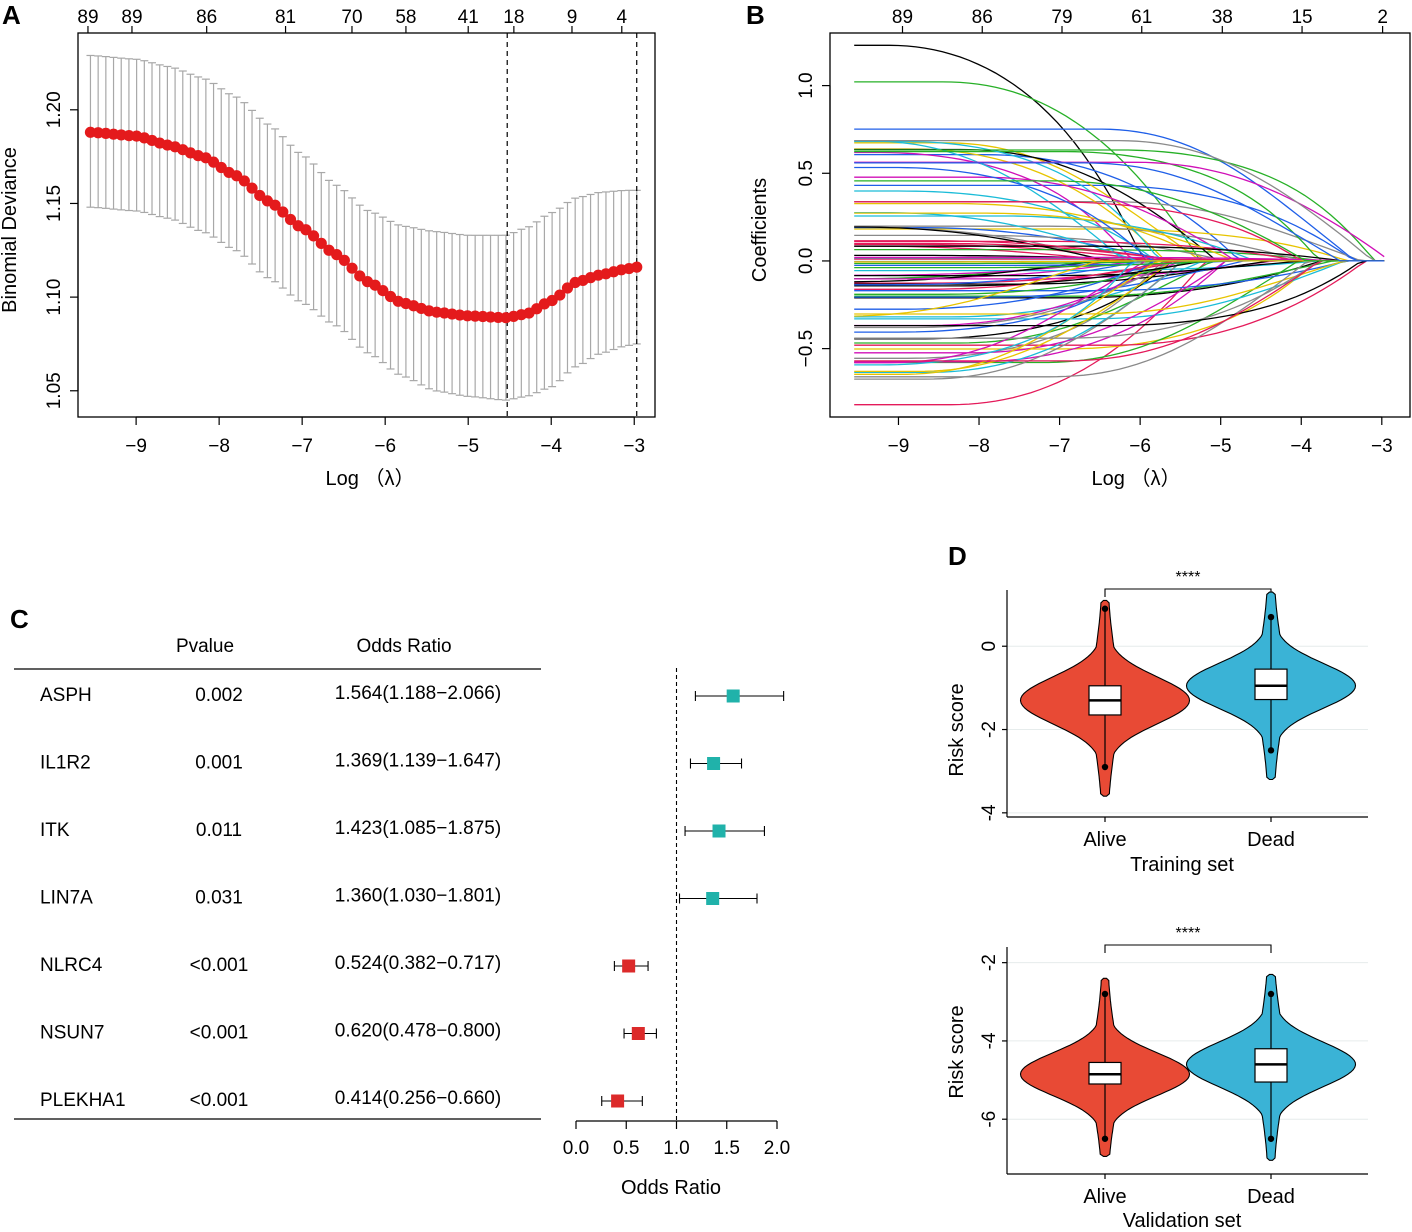  I want to click on significance-label: ****, so click(1188, 577).